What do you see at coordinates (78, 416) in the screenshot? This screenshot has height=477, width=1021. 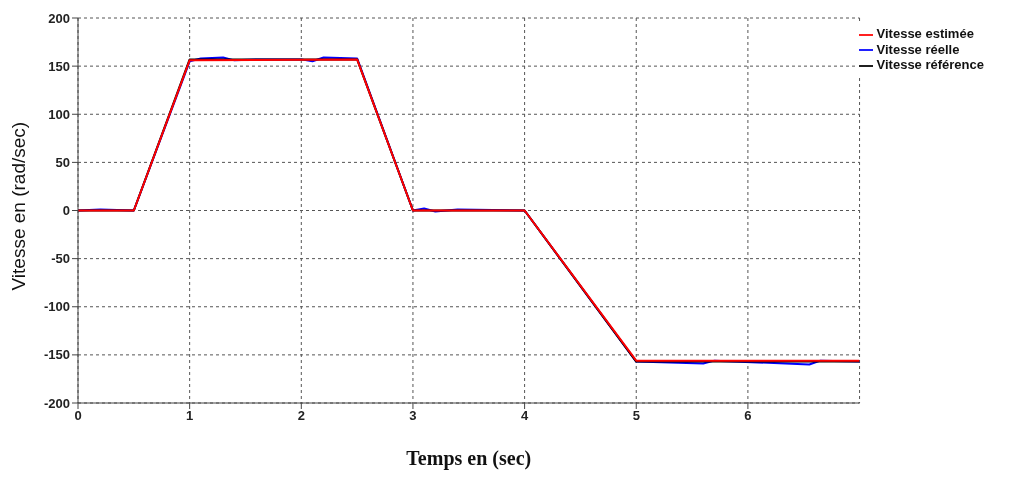 I see `x-tick-label: 0` at bounding box center [78, 416].